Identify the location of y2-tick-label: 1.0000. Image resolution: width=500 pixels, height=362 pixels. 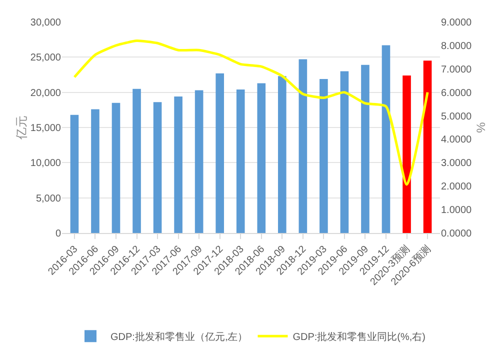
(456, 210).